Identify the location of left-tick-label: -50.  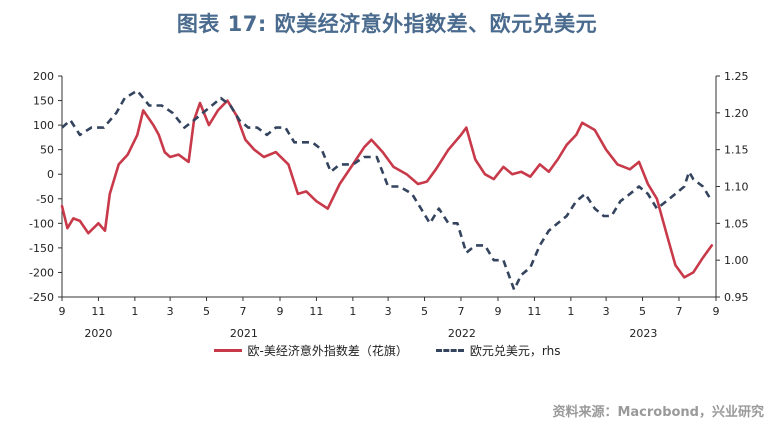
(45, 199).